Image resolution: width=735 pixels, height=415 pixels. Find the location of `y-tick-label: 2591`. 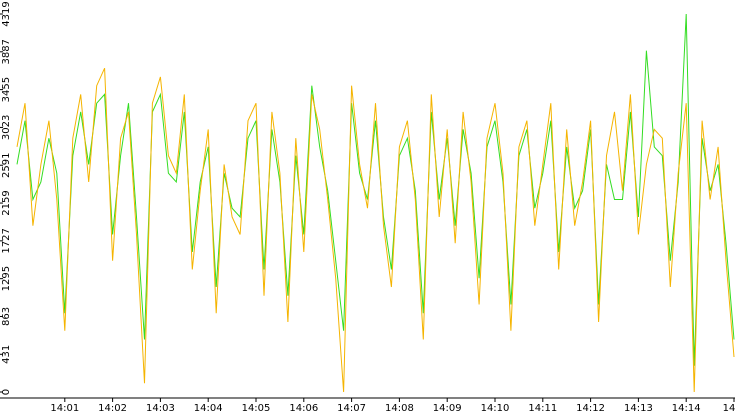

y-tick-label: 2591 is located at coordinates (6, 165).